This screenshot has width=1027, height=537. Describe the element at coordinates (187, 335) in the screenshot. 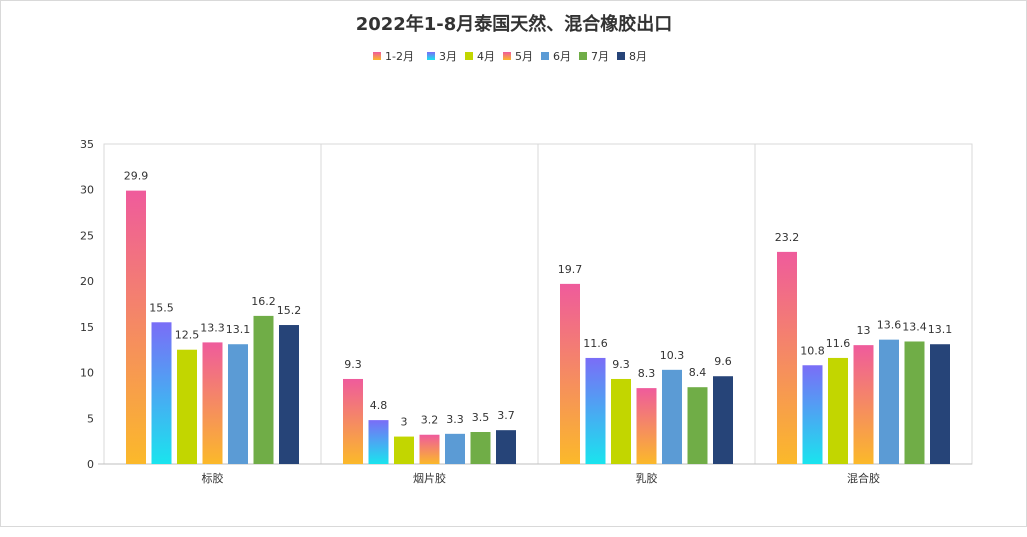

I see `data-label: 12.5` at that location.